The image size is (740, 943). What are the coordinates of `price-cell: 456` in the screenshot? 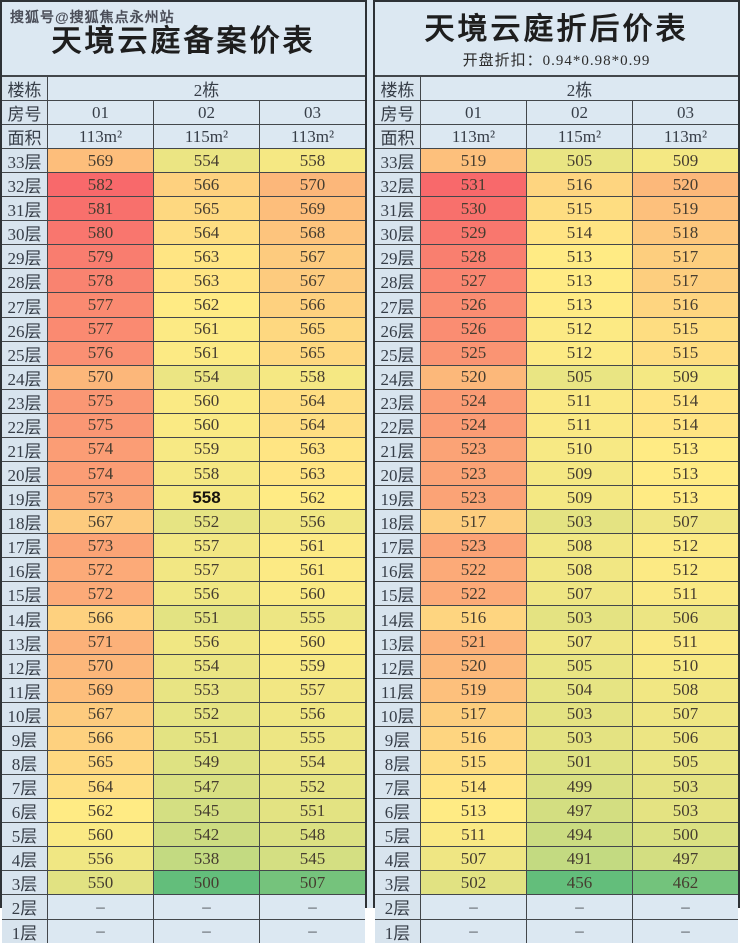 It's located at (579, 883).